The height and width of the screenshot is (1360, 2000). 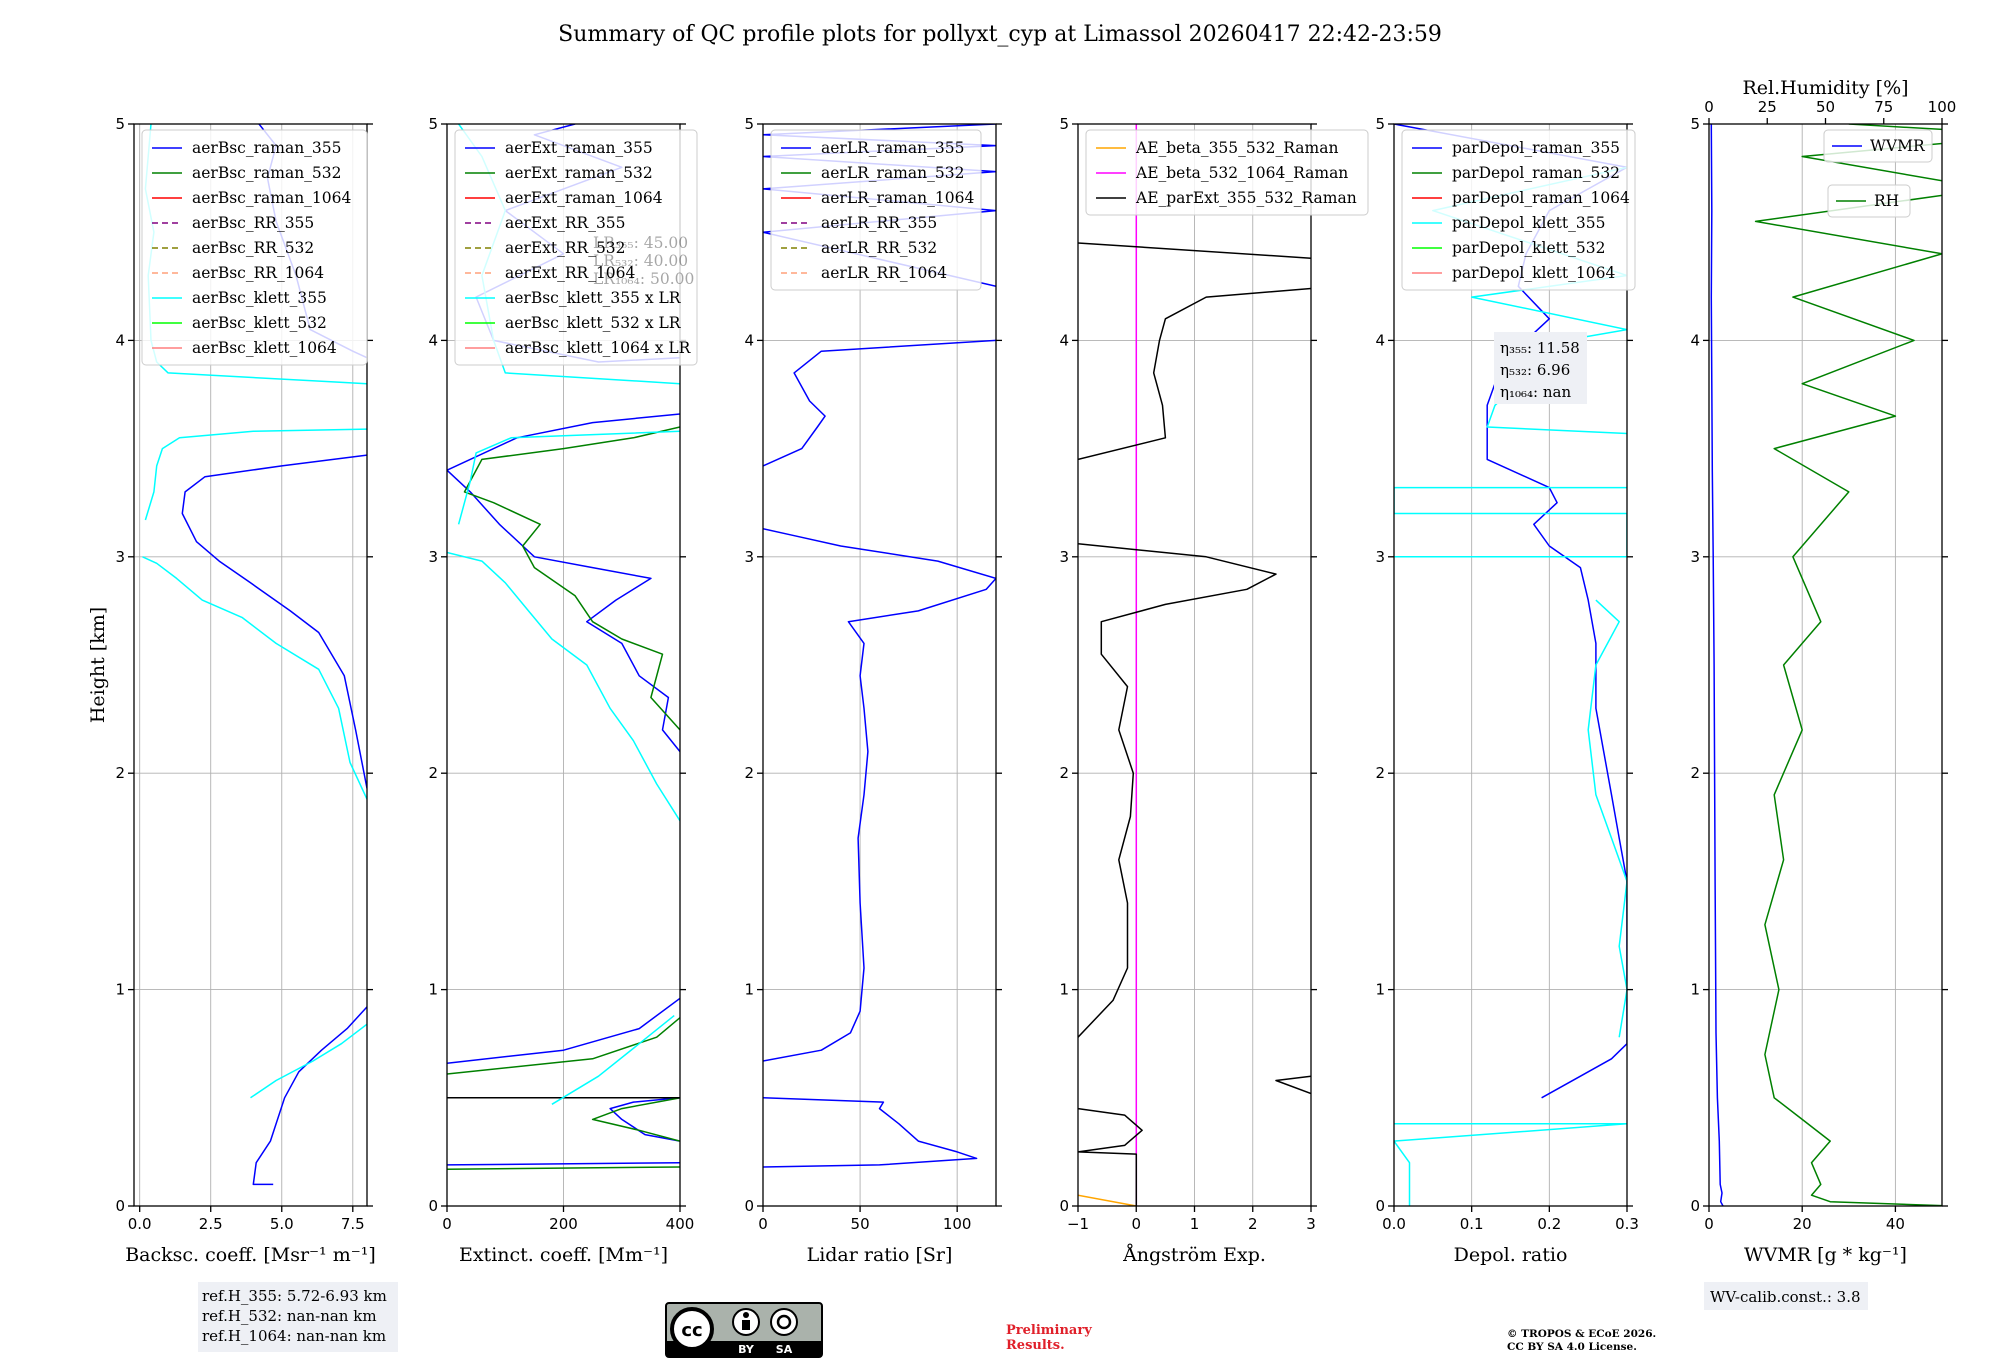 I want to click on legend-label: aerBsc_klett_532 x LR, so click(x=593, y=323).